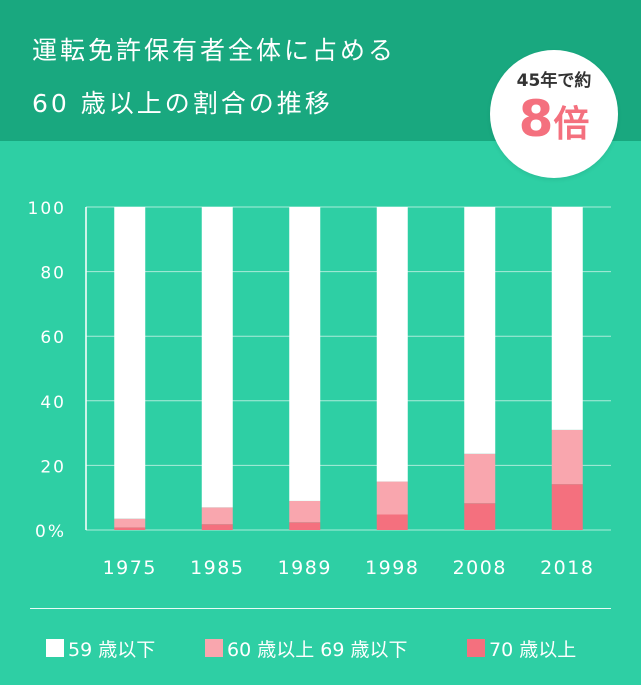 This screenshot has height=685, width=641. What do you see at coordinates (217, 568) in the screenshot?
I see `x-tick-label: 1985` at bounding box center [217, 568].